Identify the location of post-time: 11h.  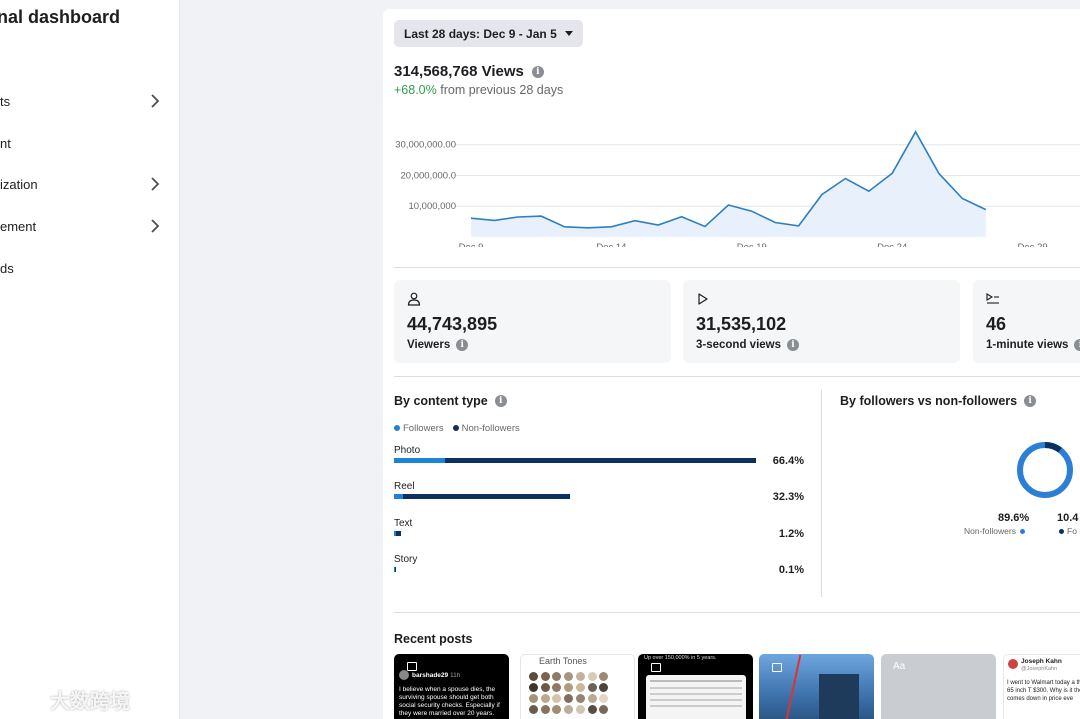
(455, 675).